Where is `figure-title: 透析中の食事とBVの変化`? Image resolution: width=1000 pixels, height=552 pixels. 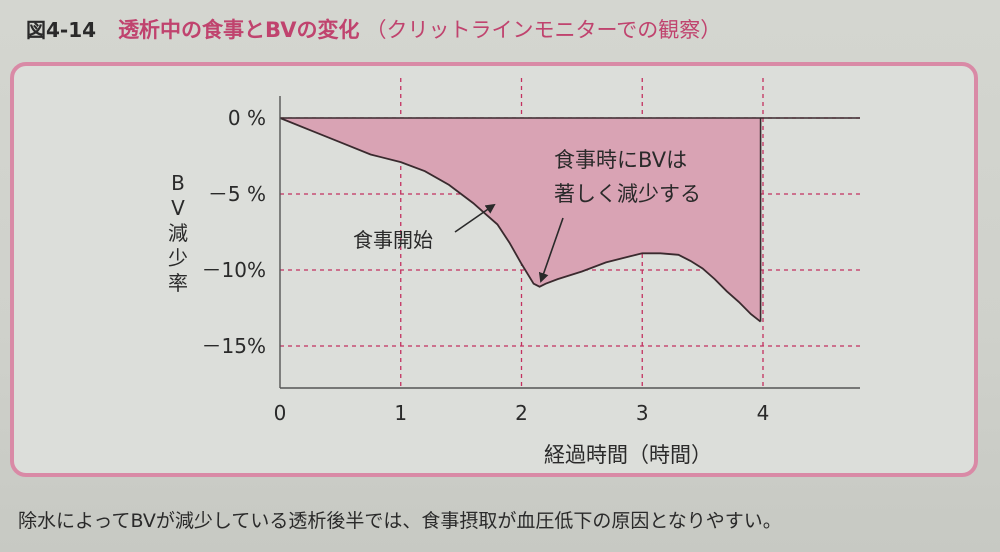
figure-title: 透析中の食事とBVの変化 is located at coordinates (239, 30).